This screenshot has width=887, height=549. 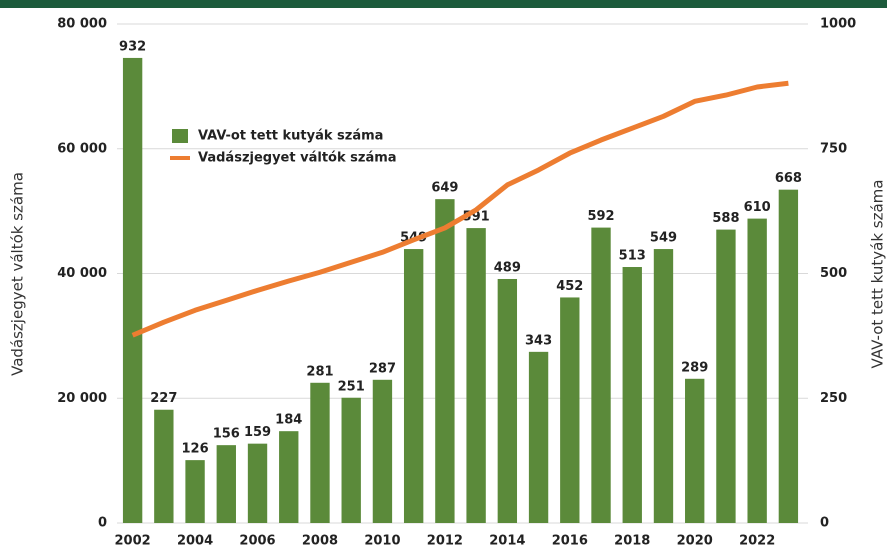 I want to click on value-label: 588, so click(x=725, y=218).